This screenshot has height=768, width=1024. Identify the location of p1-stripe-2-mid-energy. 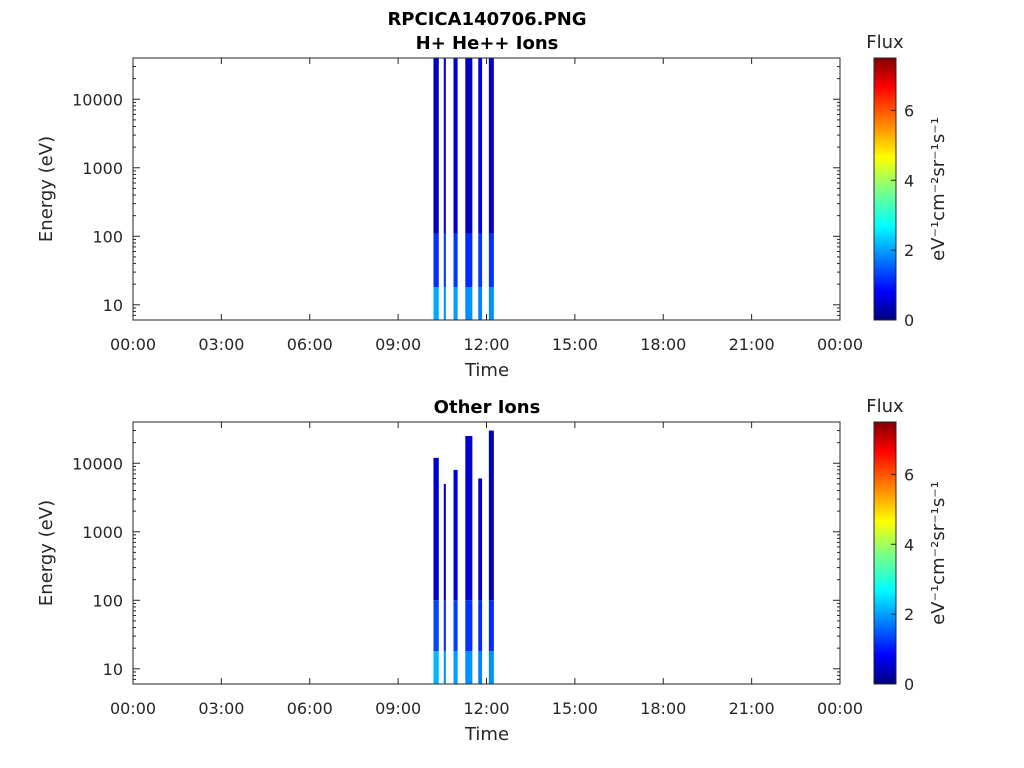
(455, 260).